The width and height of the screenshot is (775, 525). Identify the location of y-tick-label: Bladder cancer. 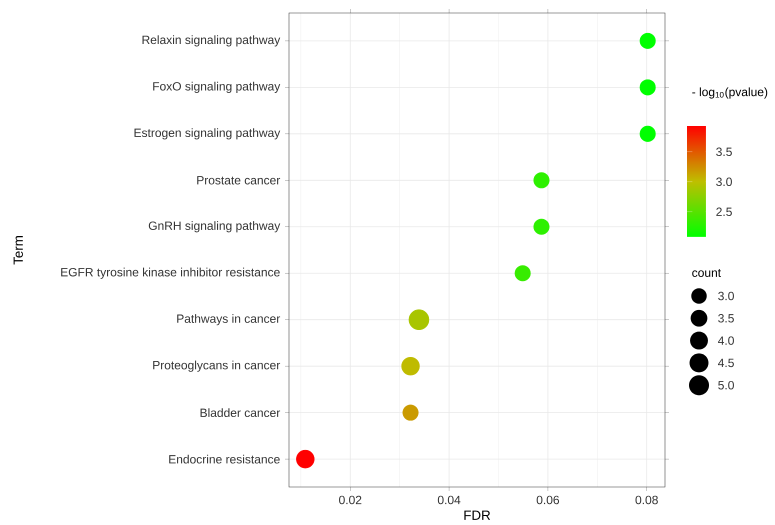
(240, 413).